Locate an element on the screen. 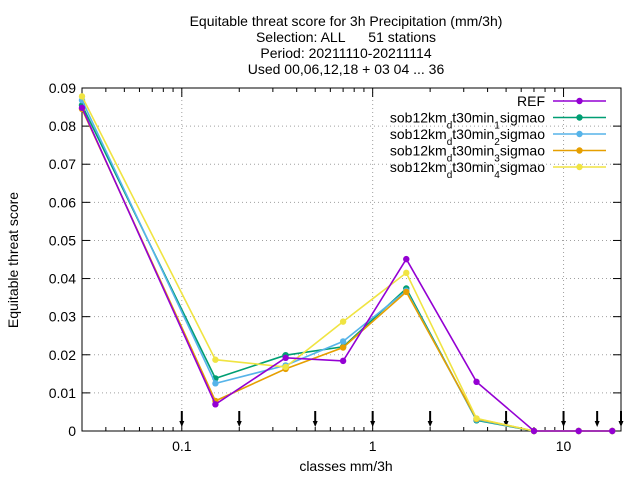 The height and width of the screenshot is (480, 640). y-tick-label: 0.02 is located at coordinates (62, 355).